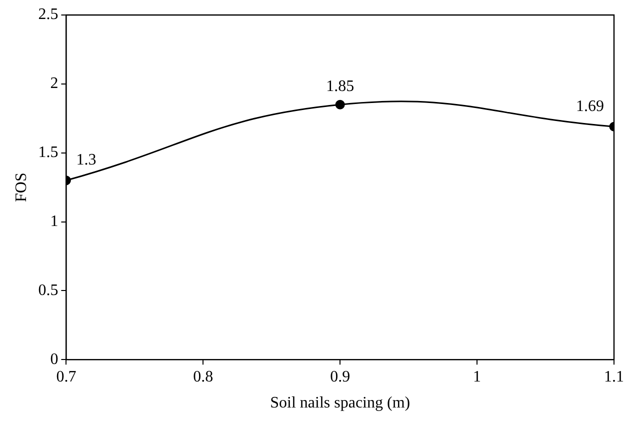 Image resolution: width=627 pixels, height=423 pixels. Describe the element at coordinates (66, 377) in the screenshot. I see `x-tick-label: 0.7` at that location.